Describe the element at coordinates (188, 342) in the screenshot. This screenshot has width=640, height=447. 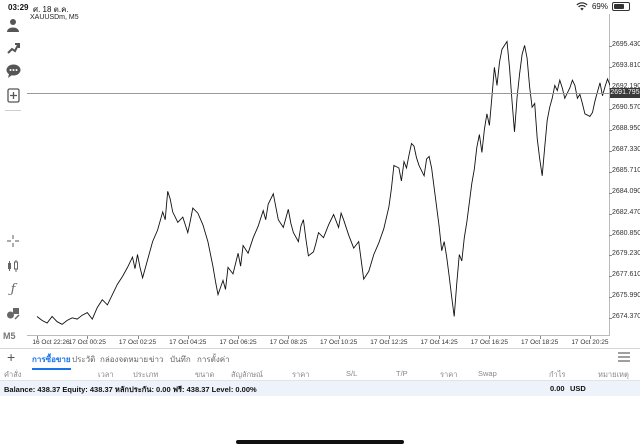
I see `x-tick-label: 17 Oct 04:25` at that location.